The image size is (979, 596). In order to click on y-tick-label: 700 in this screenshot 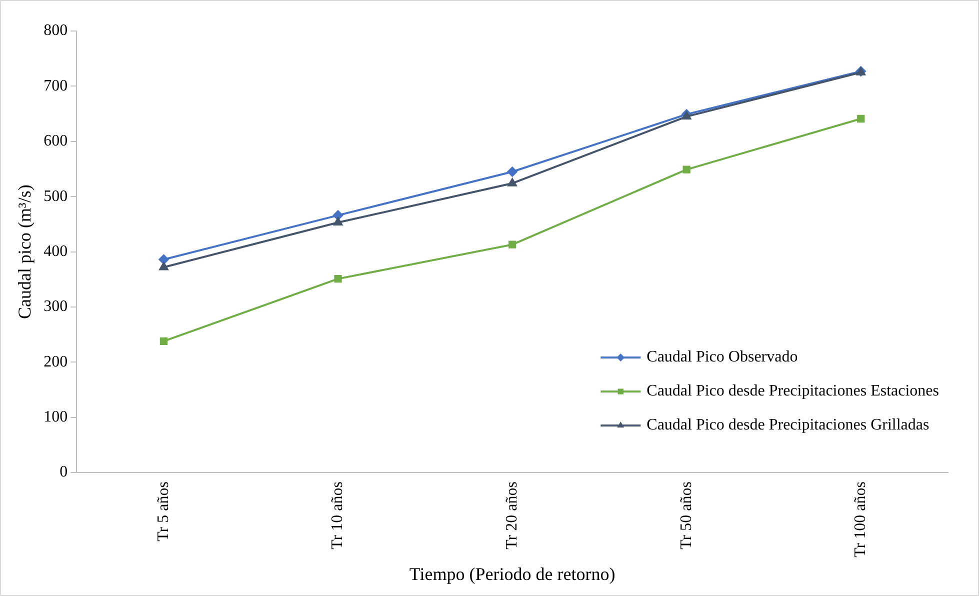, I will do `click(56, 85)`.